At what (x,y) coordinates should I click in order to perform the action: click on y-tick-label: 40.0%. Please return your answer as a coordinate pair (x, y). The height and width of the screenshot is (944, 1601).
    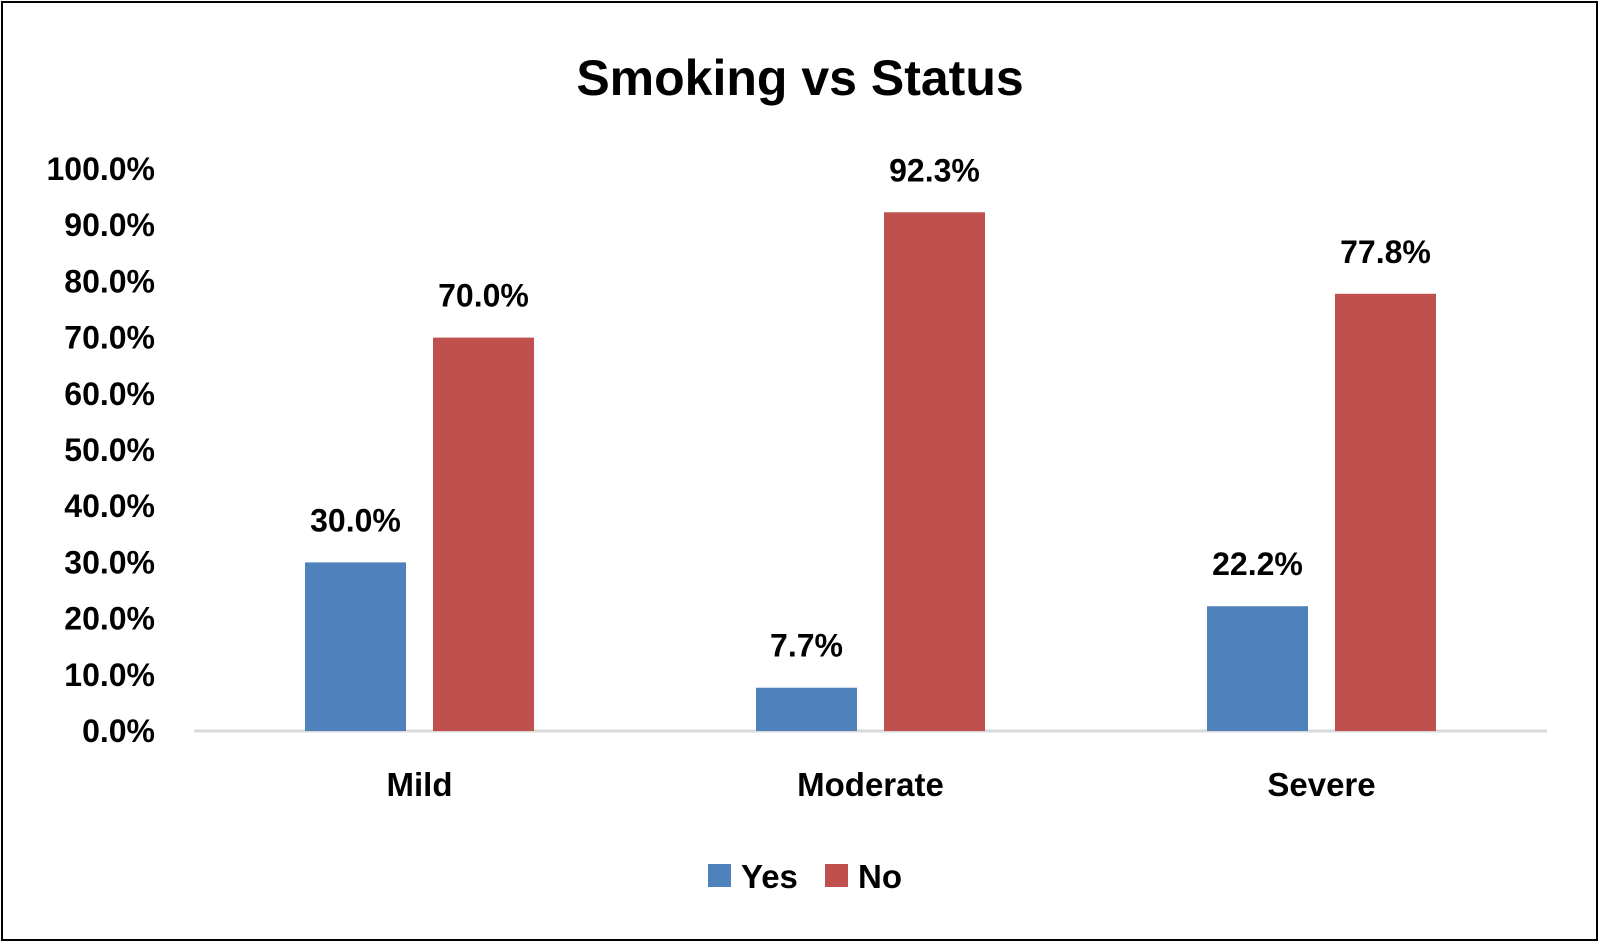
    Looking at the image, I should click on (109, 506).